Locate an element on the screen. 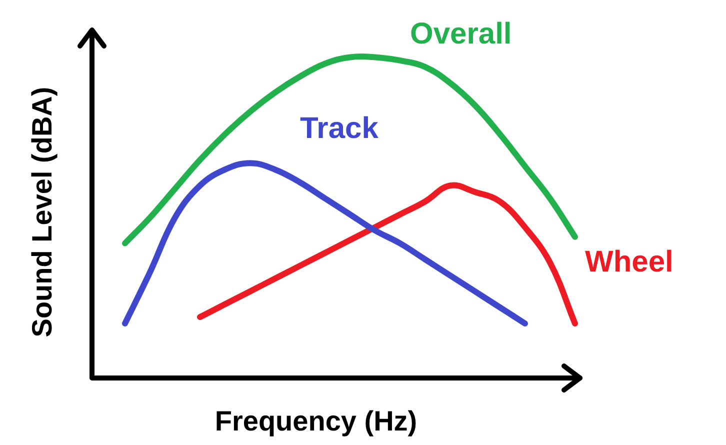  y-axis-title: Sound Level (dBA) is located at coordinates (42, 212).